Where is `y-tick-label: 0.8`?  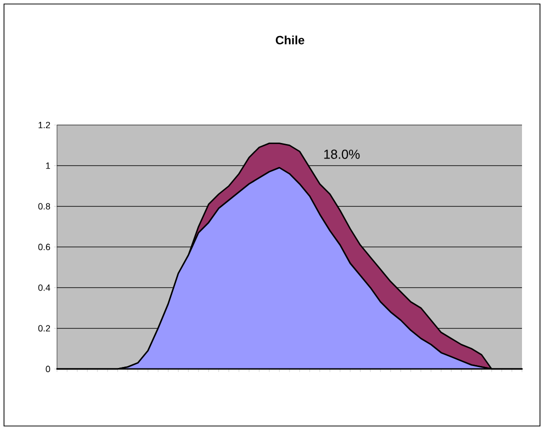 y-tick-label: 0.8 is located at coordinates (44, 206).